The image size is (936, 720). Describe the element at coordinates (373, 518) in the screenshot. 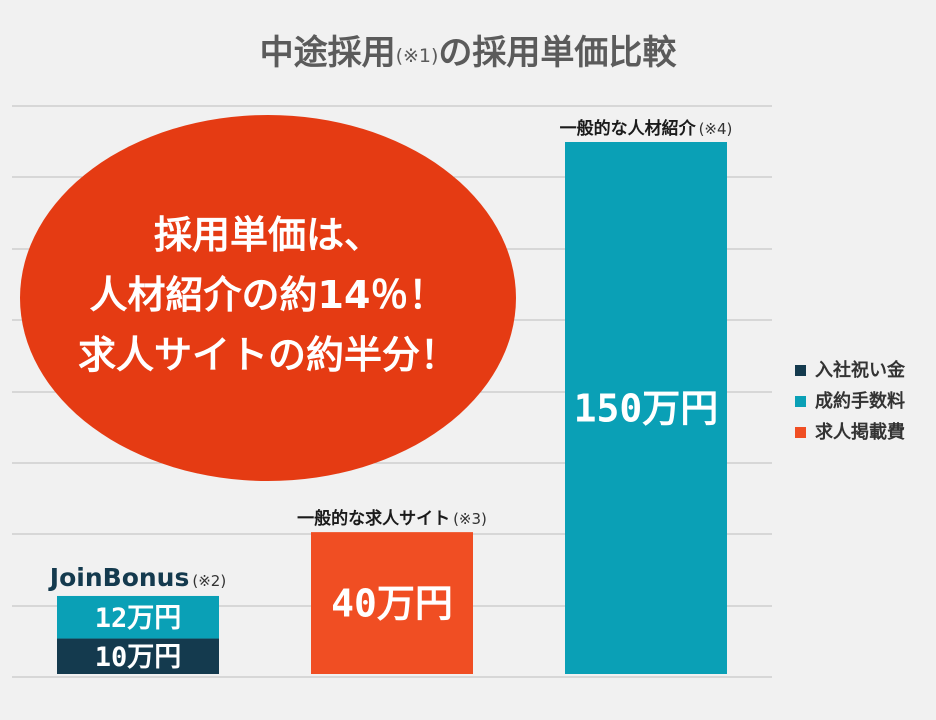

I see `category-name: 一般的な求人サイト` at that location.